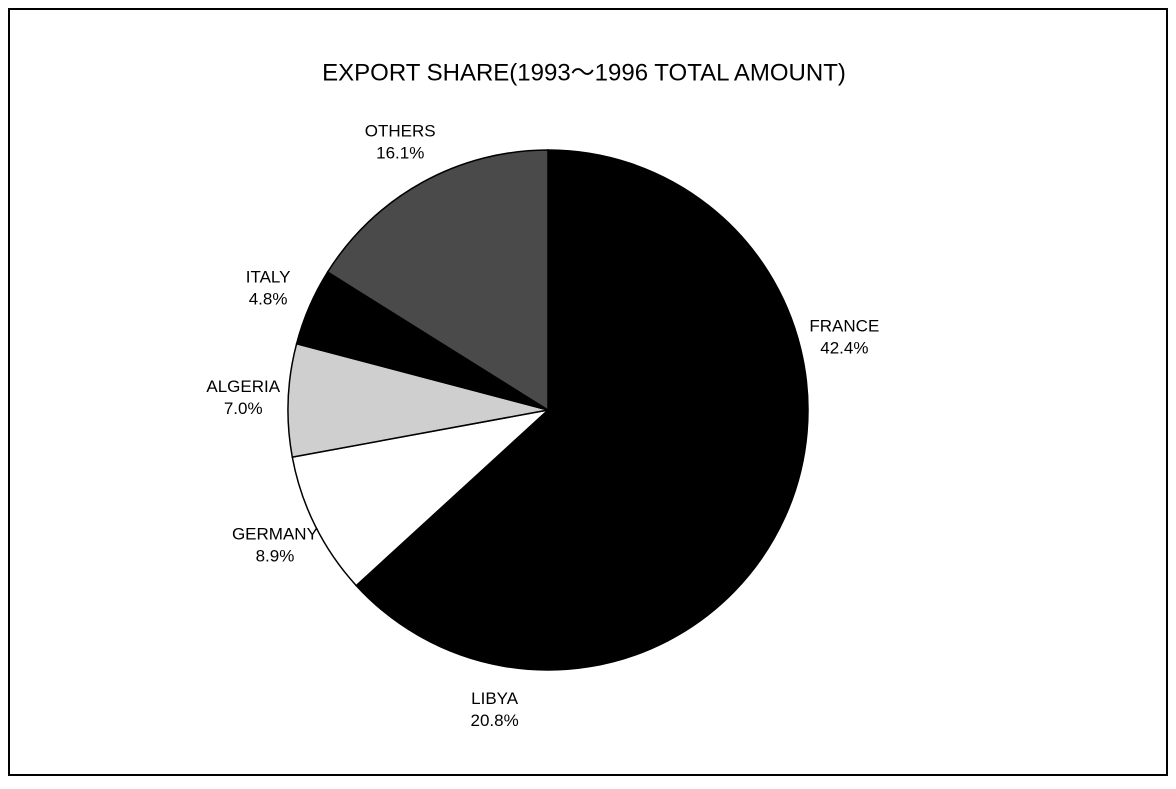 Image resolution: width=1176 pixels, height=789 pixels. I want to click on slice-value-label: 42.4%, so click(844, 347).